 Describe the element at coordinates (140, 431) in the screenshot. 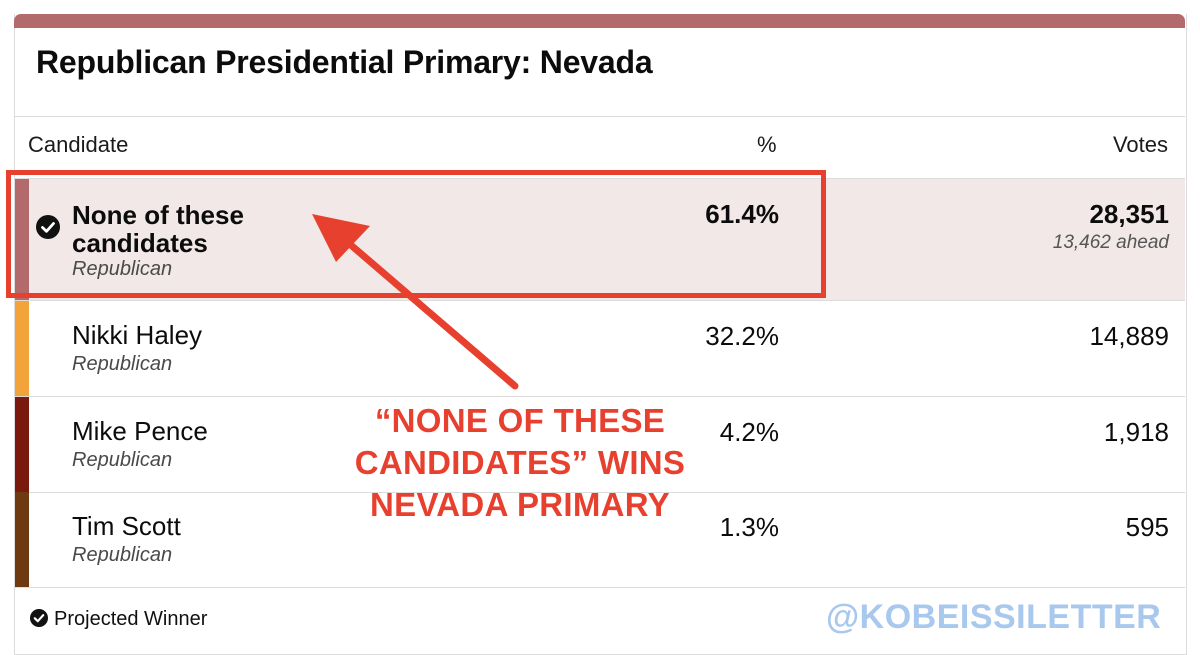

I see `candidate-name: Mike Pence` at that location.